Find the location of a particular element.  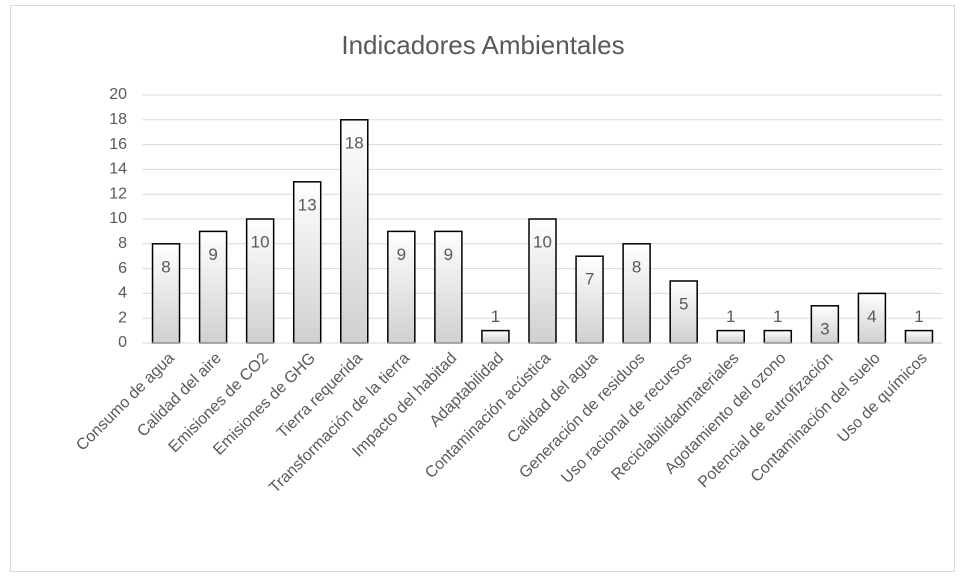

y-tick-label: 14 is located at coordinates (118, 169).